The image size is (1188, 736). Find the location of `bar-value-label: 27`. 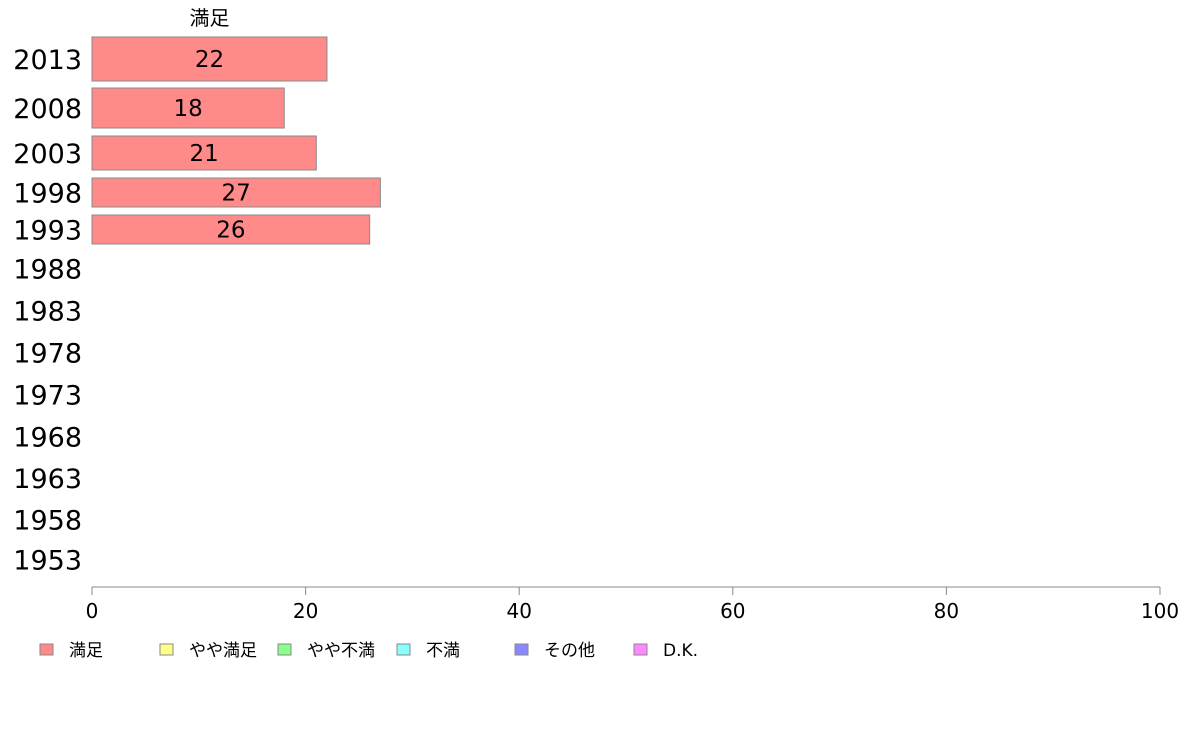

bar-value-label: 27 is located at coordinates (236, 194).